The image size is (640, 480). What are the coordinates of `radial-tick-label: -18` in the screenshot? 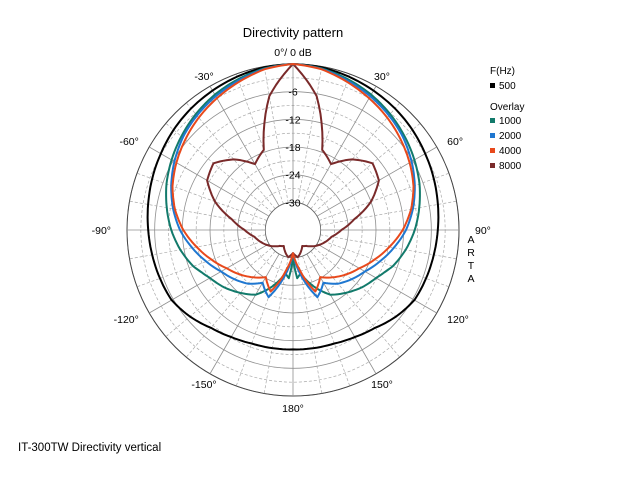 It's located at (292, 148).